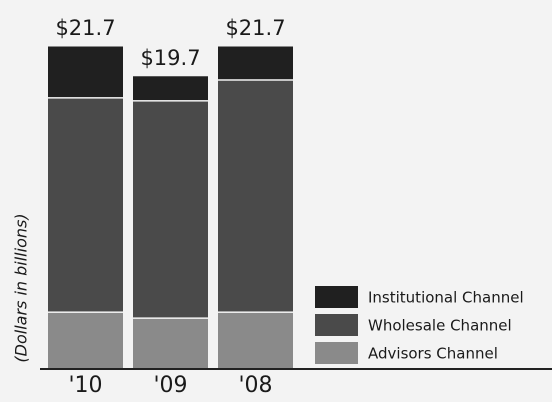 This screenshot has height=402, width=552. I want to click on x-tick-label: '08, so click(255, 385).